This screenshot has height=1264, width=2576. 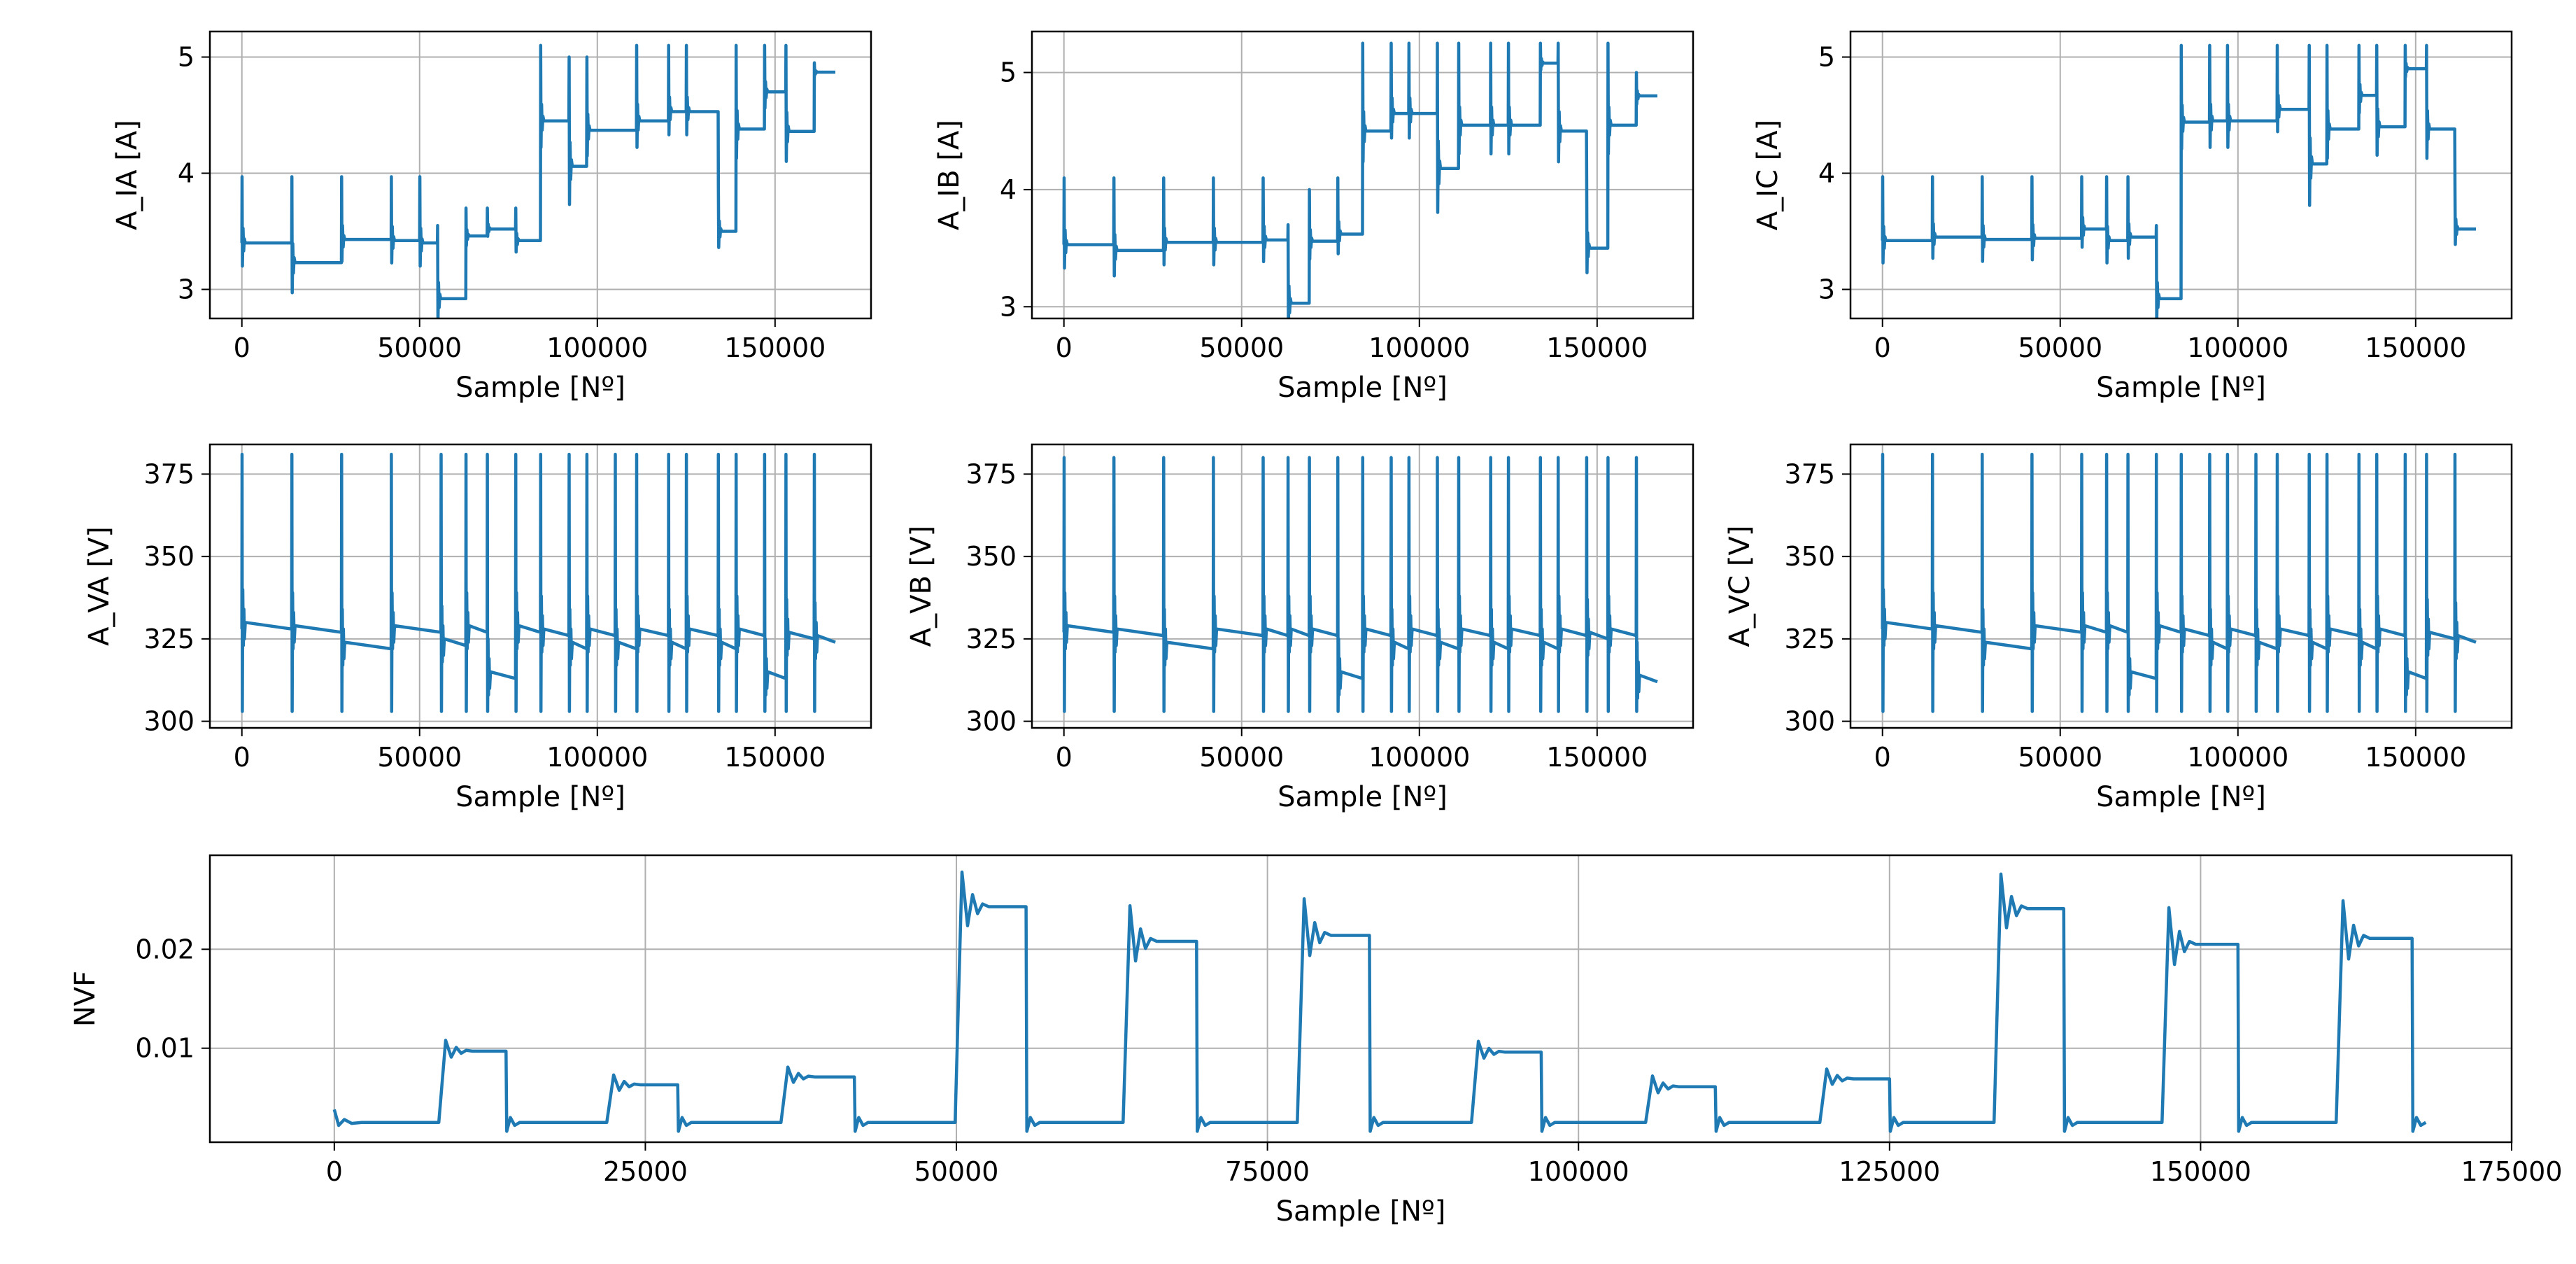 I want to click on y-axis-label: A_VA [V], so click(x=99, y=586).